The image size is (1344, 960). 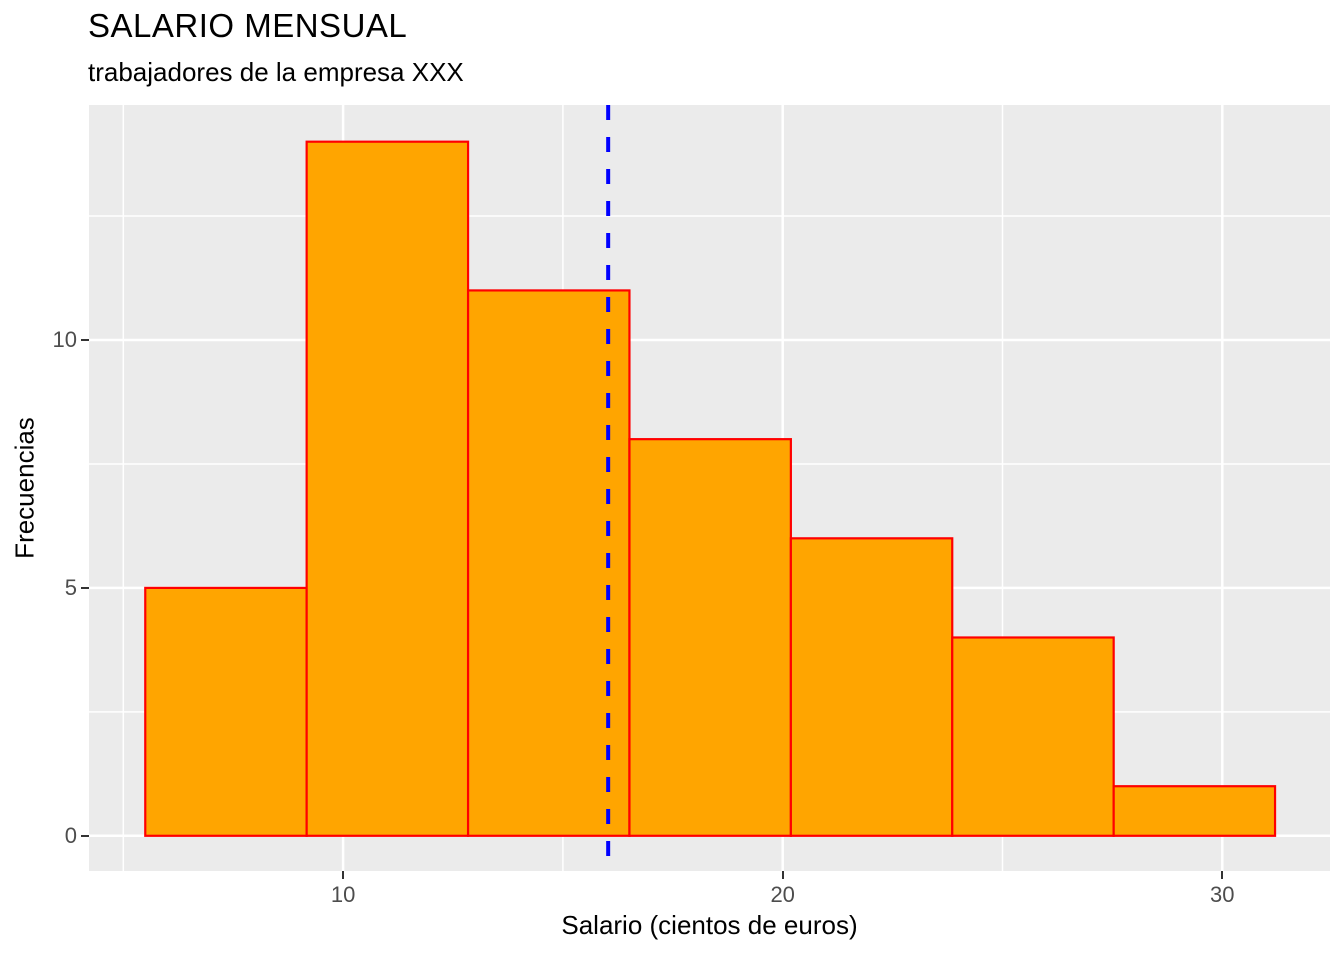 What do you see at coordinates (24, 488) in the screenshot?
I see `y-axis-title: Frecuencias` at bounding box center [24, 488].